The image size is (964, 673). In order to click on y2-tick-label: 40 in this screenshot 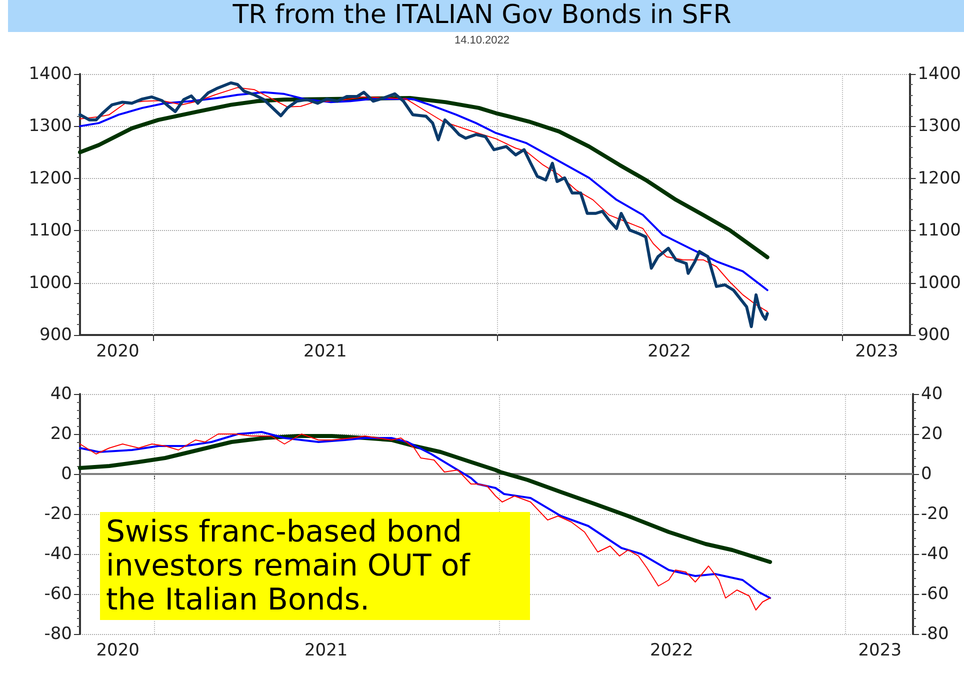, I will do `click(932, 394)`.